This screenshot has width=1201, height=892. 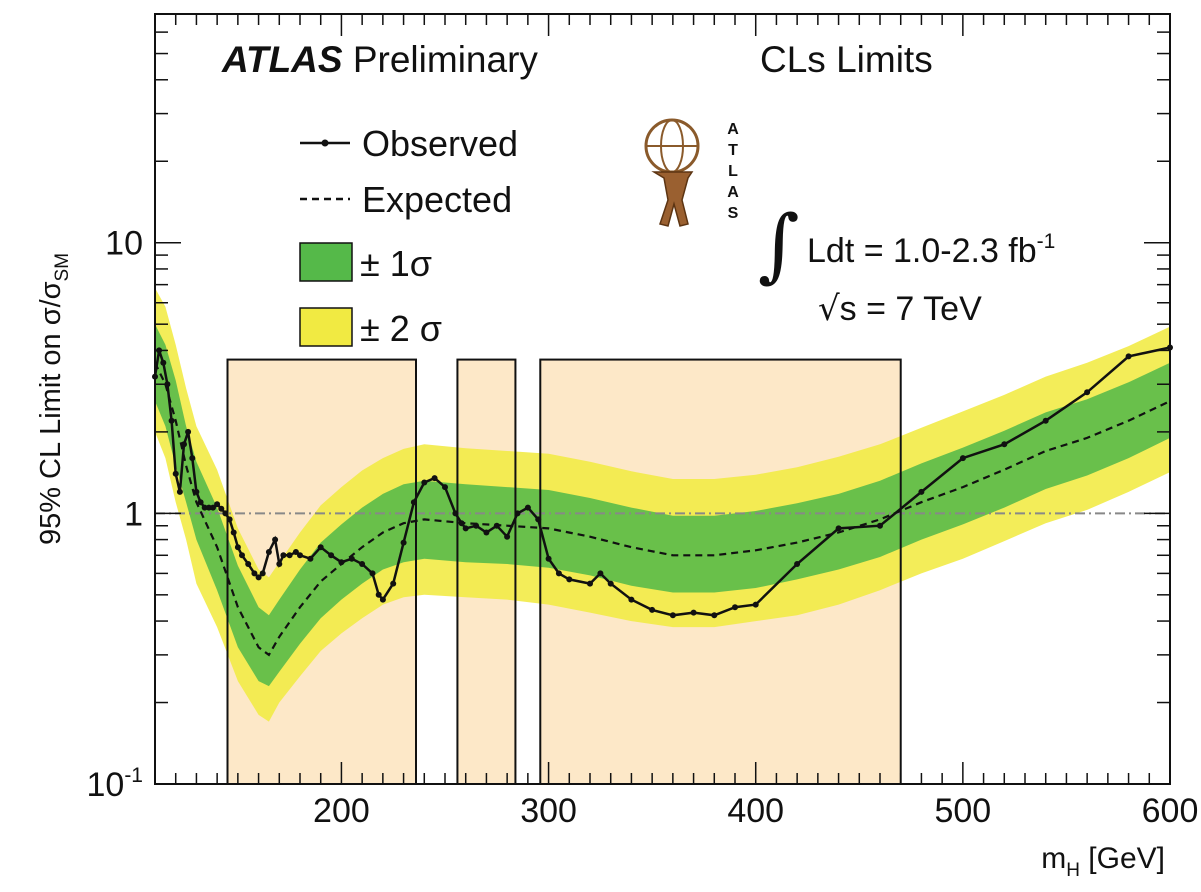 I want to click on chart-title: ATLAS Preliminary, so click(x=379, y=59).